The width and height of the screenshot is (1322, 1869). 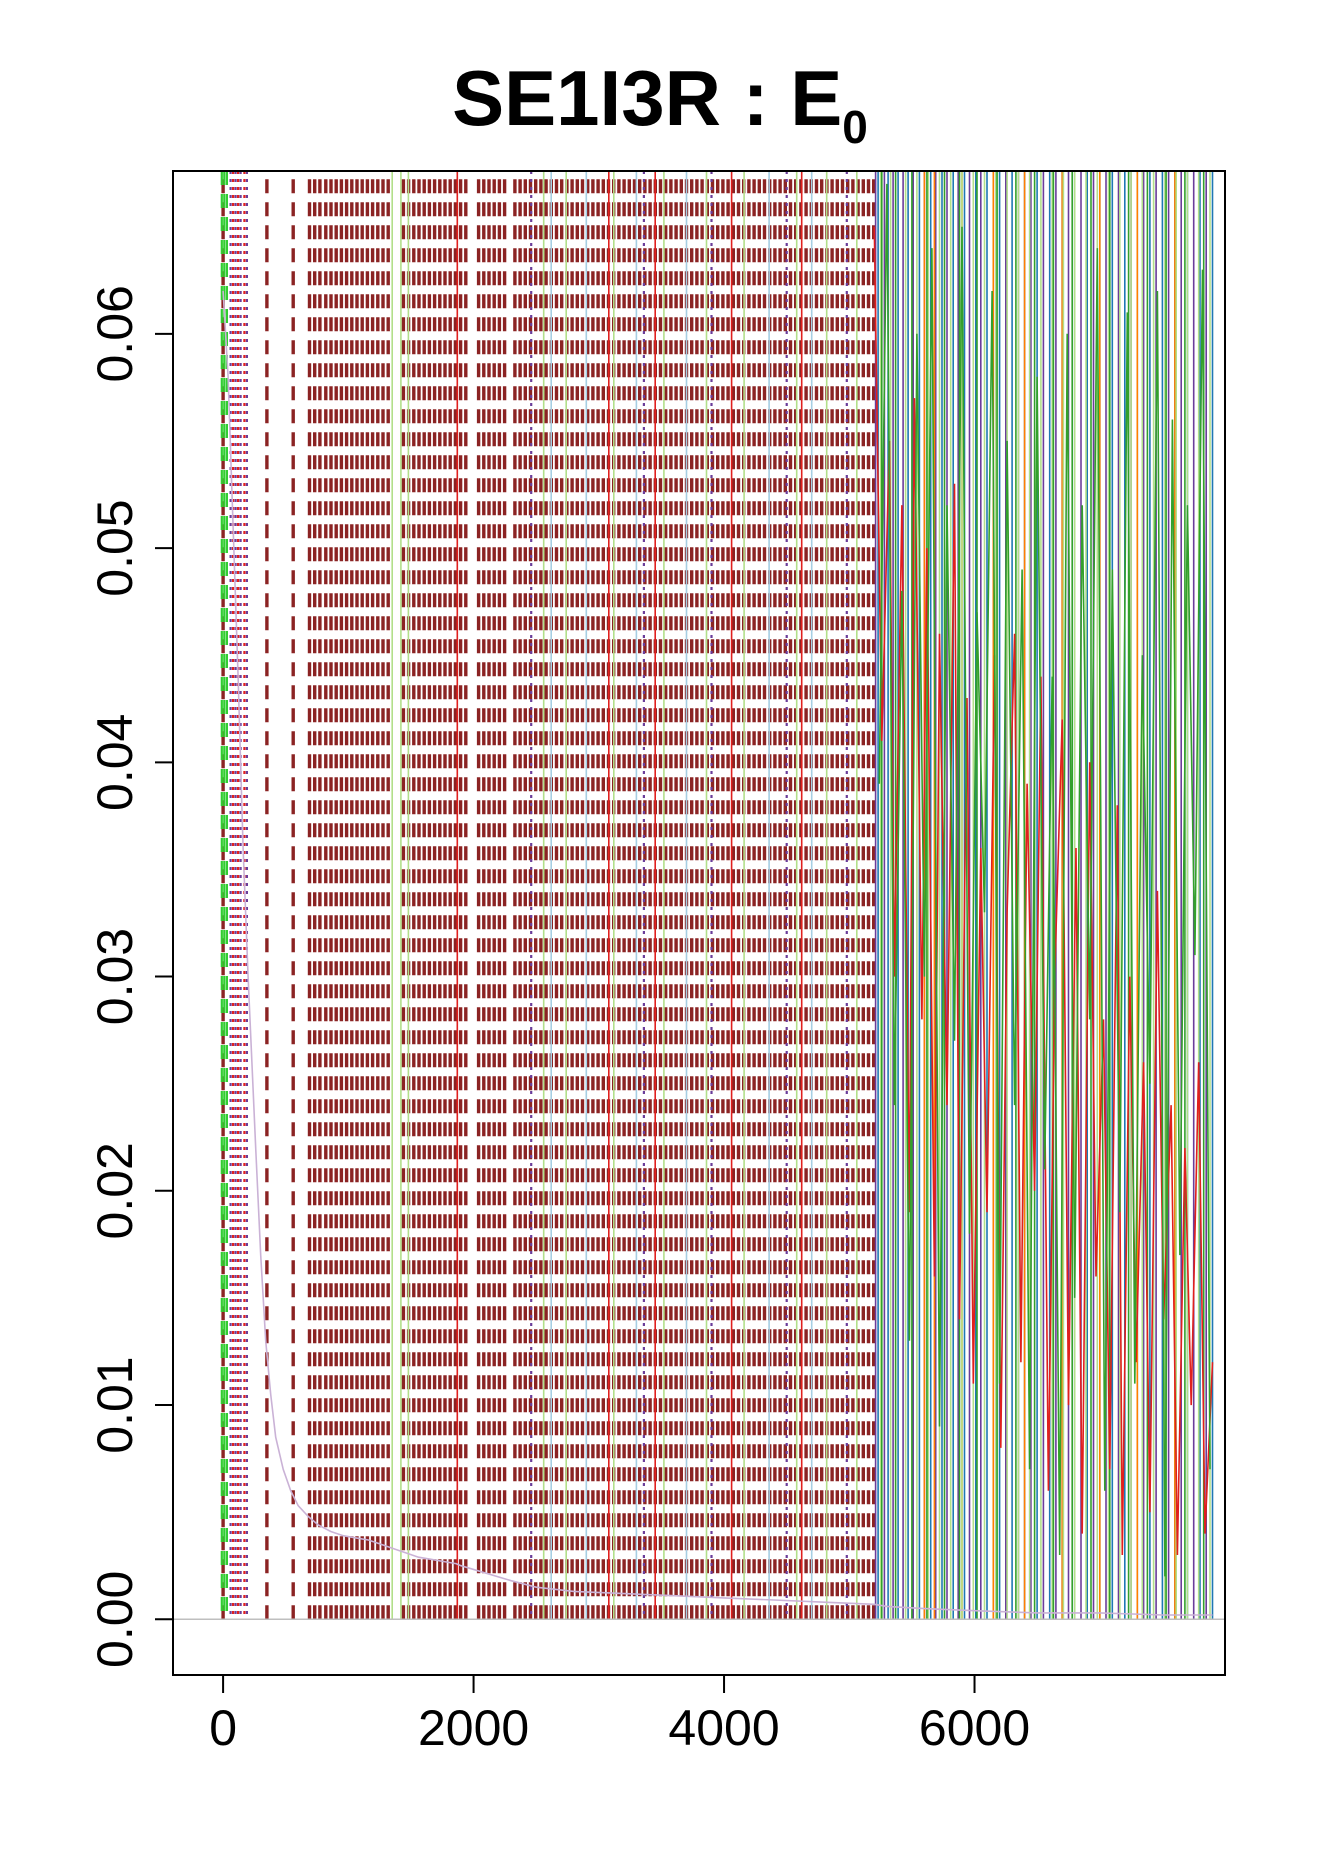 What do you see at coordinates (855, 127) in the screenshot?
I see `chart-title-subscript: 0` at bounding box center [855, 127].